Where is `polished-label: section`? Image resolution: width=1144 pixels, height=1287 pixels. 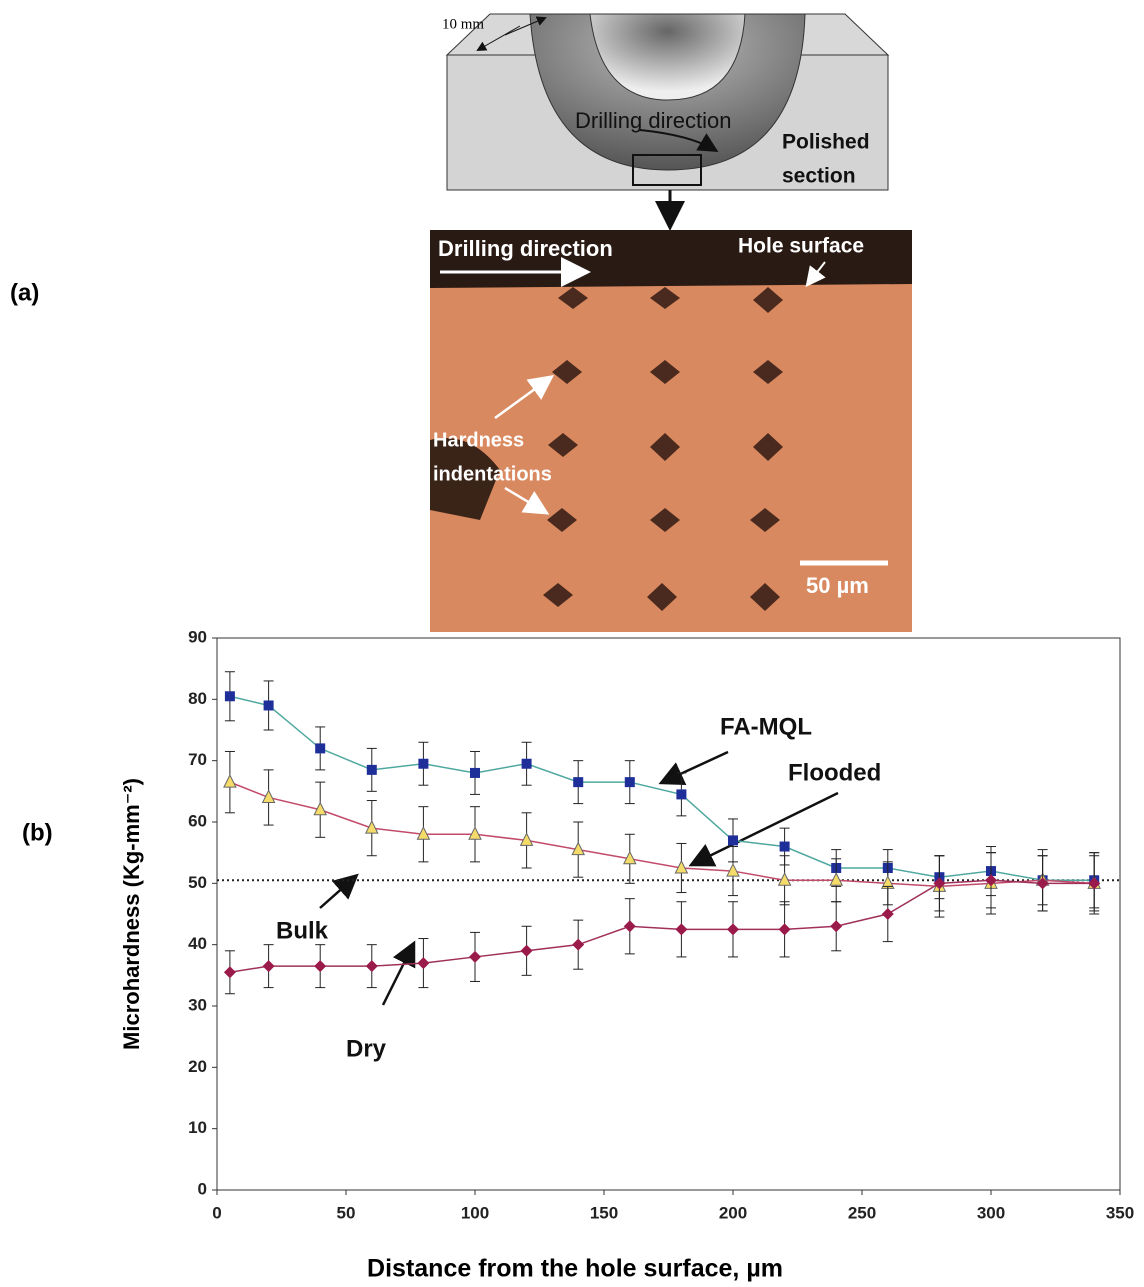
polished-label: section is located at coordinates (819, 176).